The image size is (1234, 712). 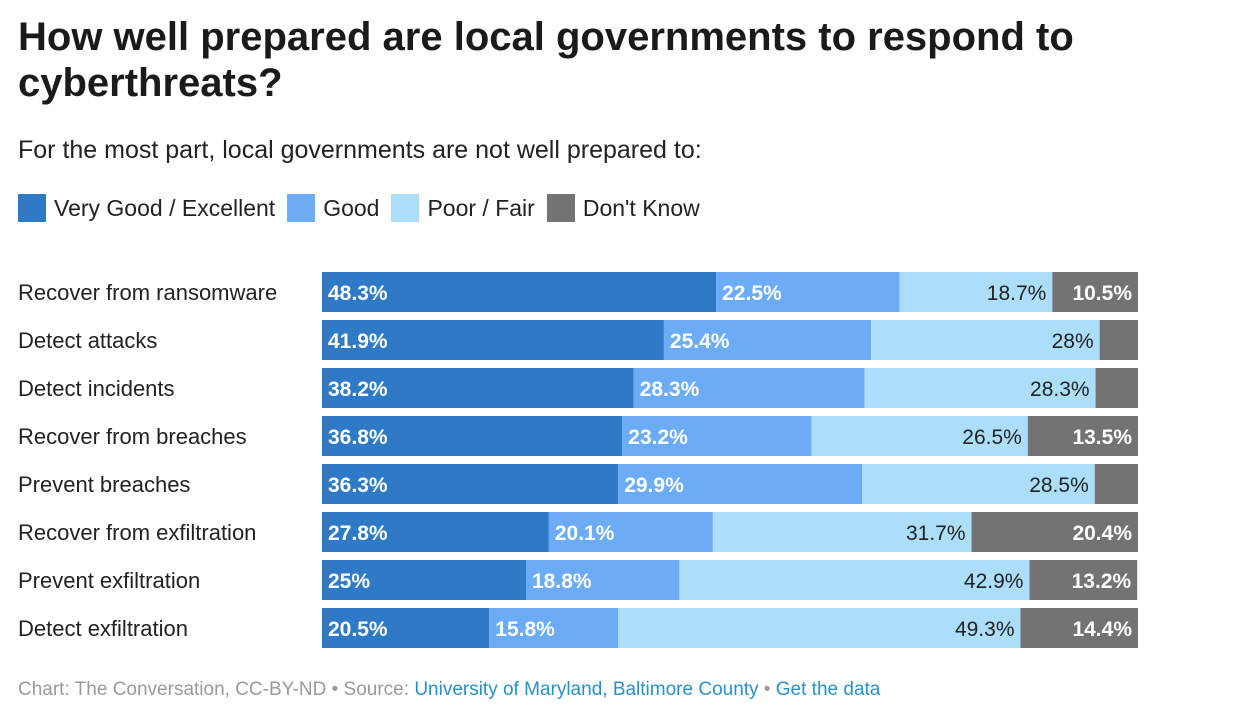 What do you see at coordinates (767, 340) in the screenshot?
I see `bar-detect-attacks-good` at bounding box center [767, 340].